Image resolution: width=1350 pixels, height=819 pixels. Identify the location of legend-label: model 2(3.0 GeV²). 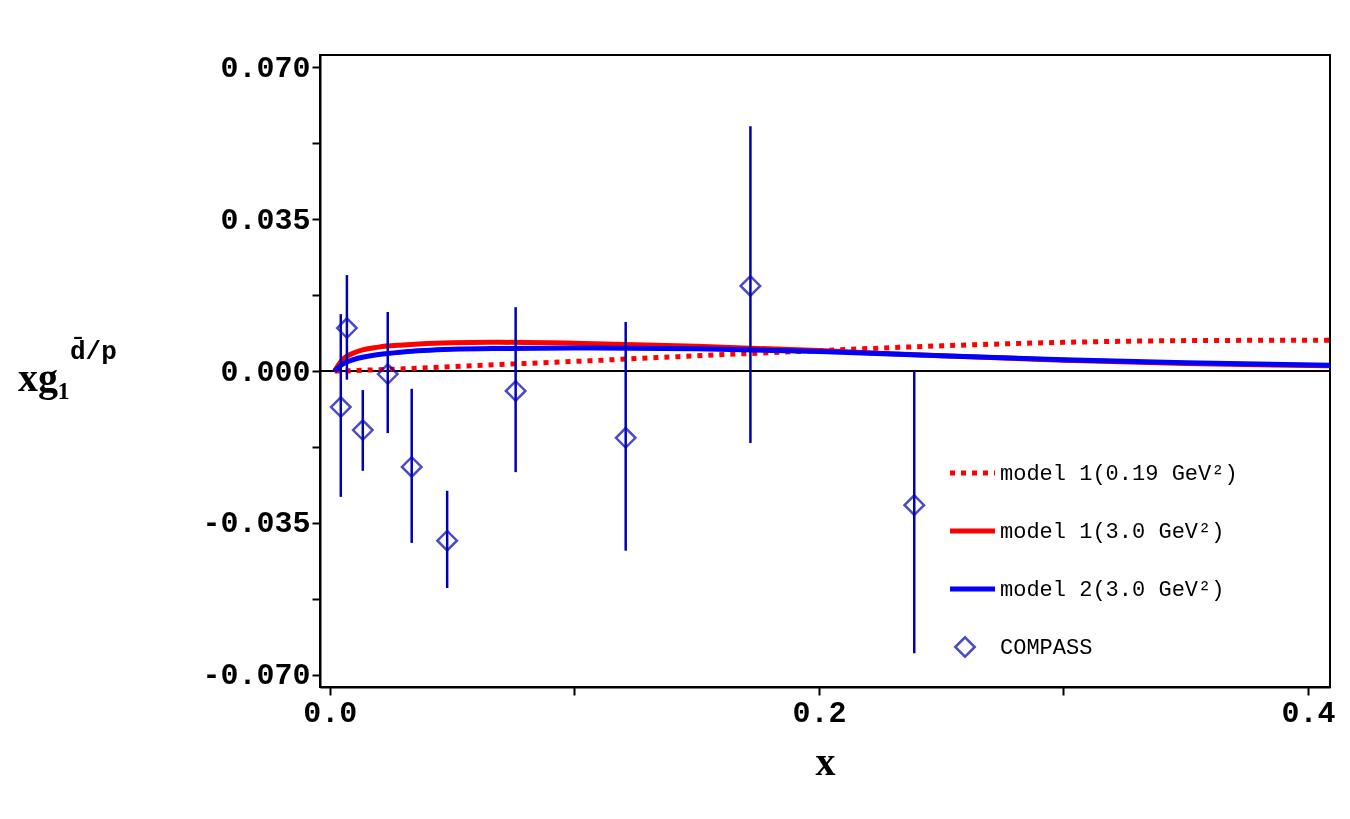
(1112, 590).